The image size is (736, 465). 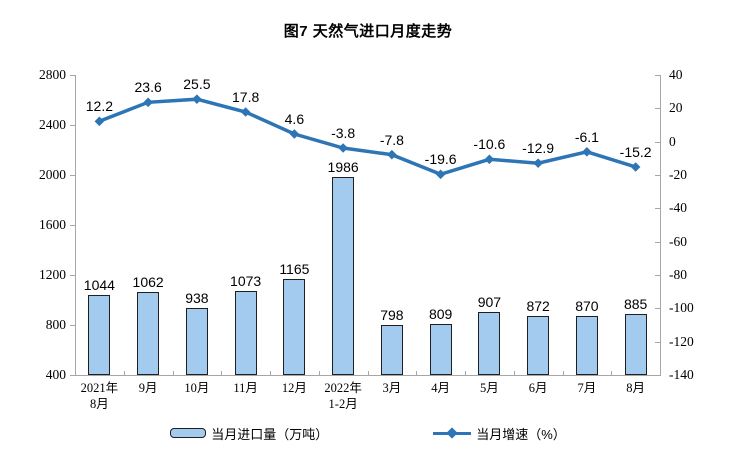 I want to click on bar-legend-swatch-icon, so click(x=188, y=433).